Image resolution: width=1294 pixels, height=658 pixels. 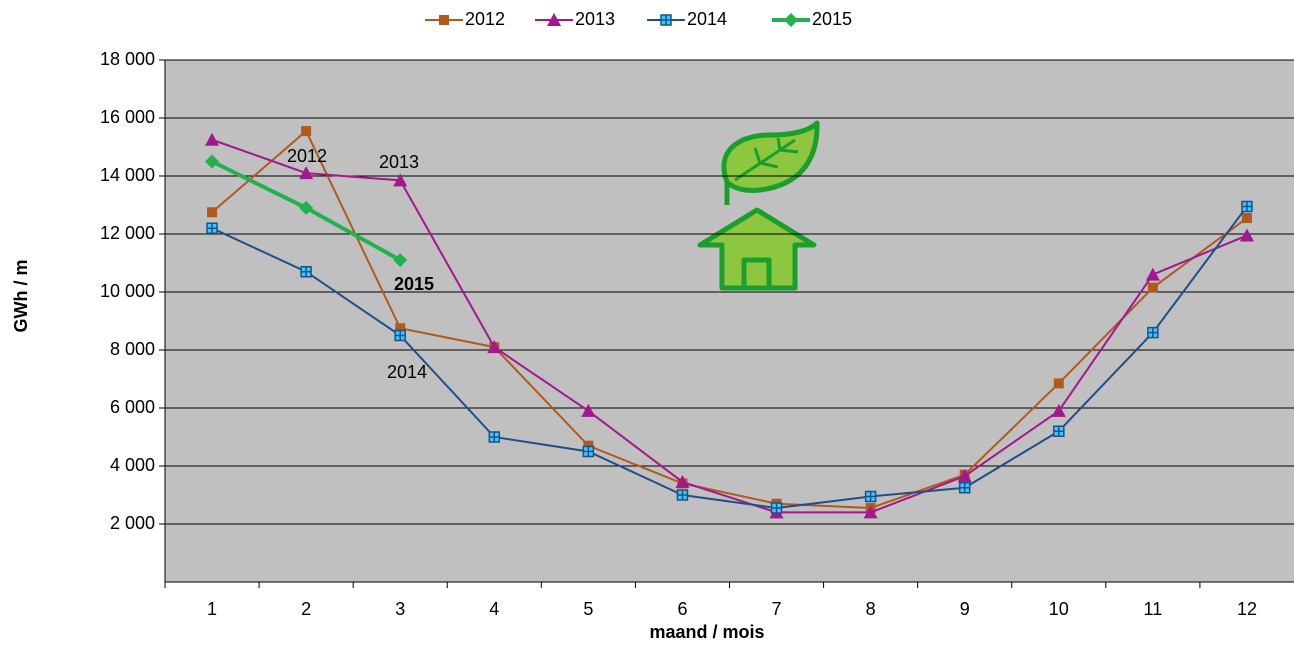 I want to click on y-axis-title: GWh / m, so click(x=21, y=296).